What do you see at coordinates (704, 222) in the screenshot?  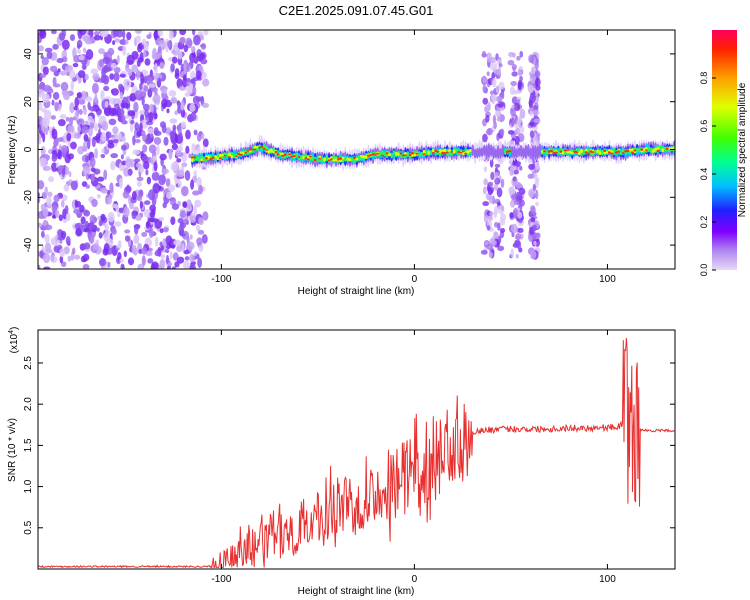 I see `colorbar-tick-label: 0.2` at bounding box center [704, 222].